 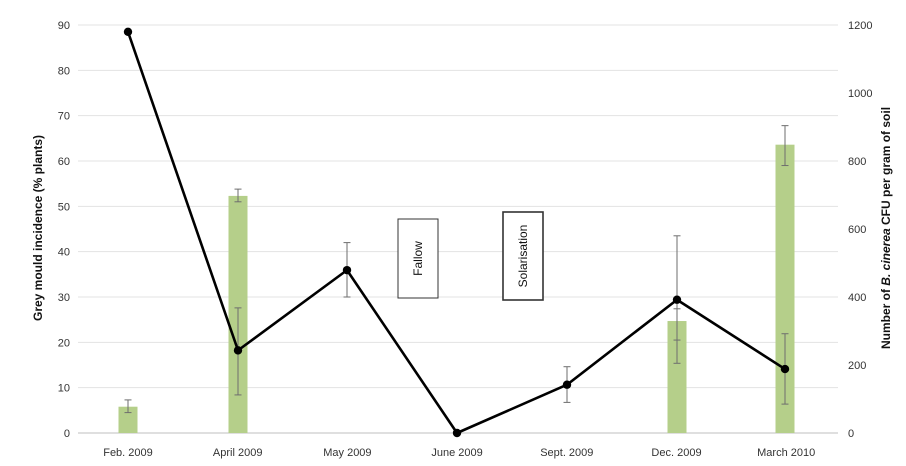 What do you see at coordinates (64, 162) in the screenshot?
I see `left-tick-label: 60` at bounding box center [64, 162].